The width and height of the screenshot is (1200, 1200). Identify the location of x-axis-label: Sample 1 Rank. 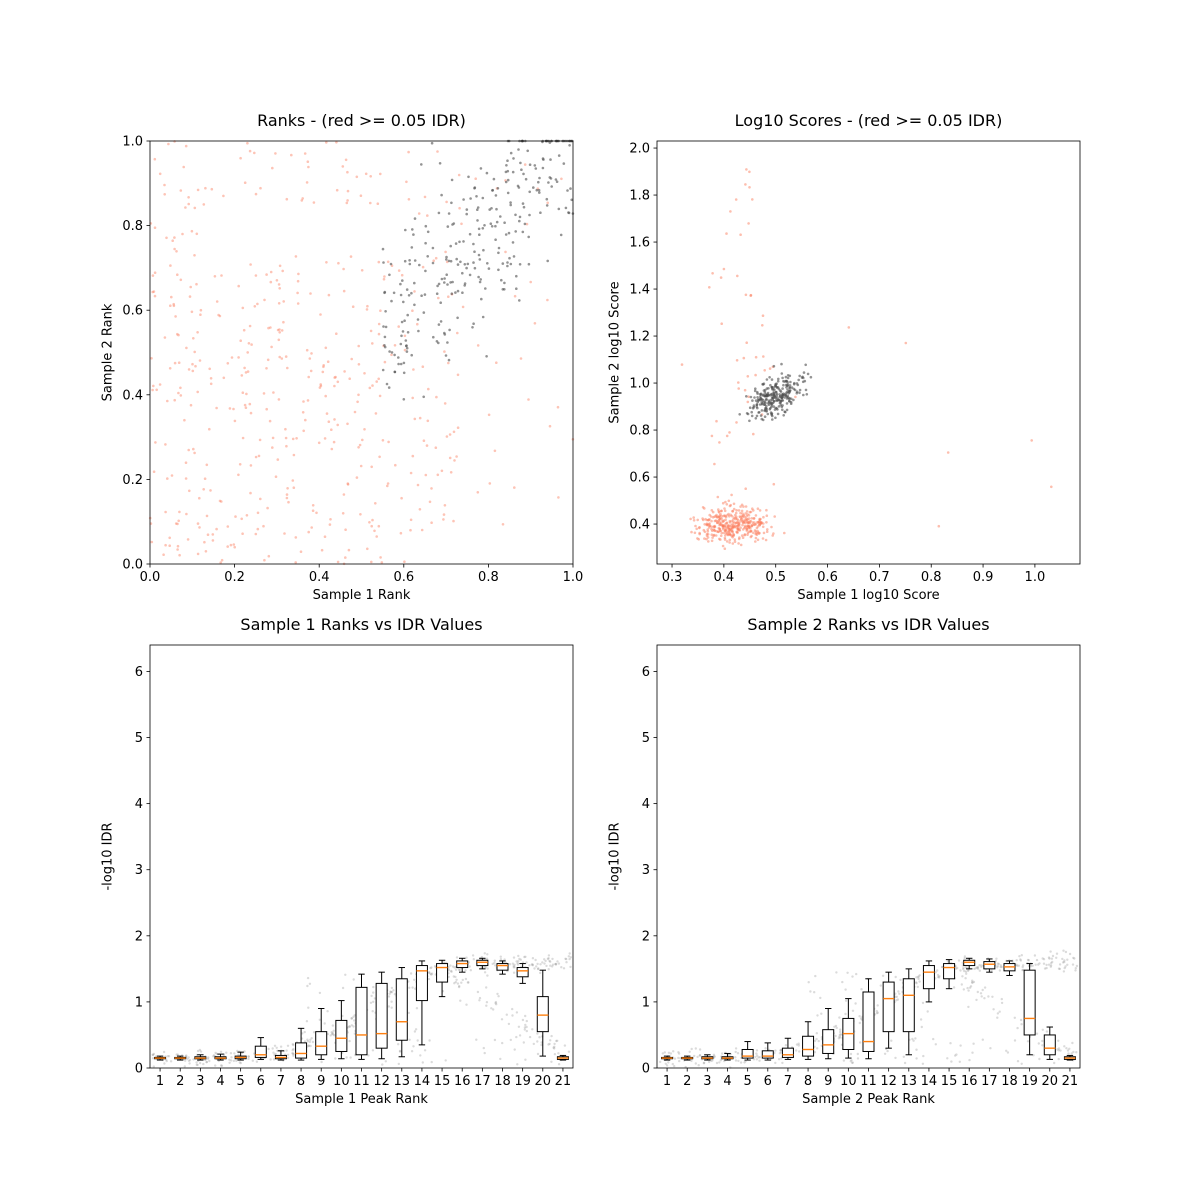
(361, 595).